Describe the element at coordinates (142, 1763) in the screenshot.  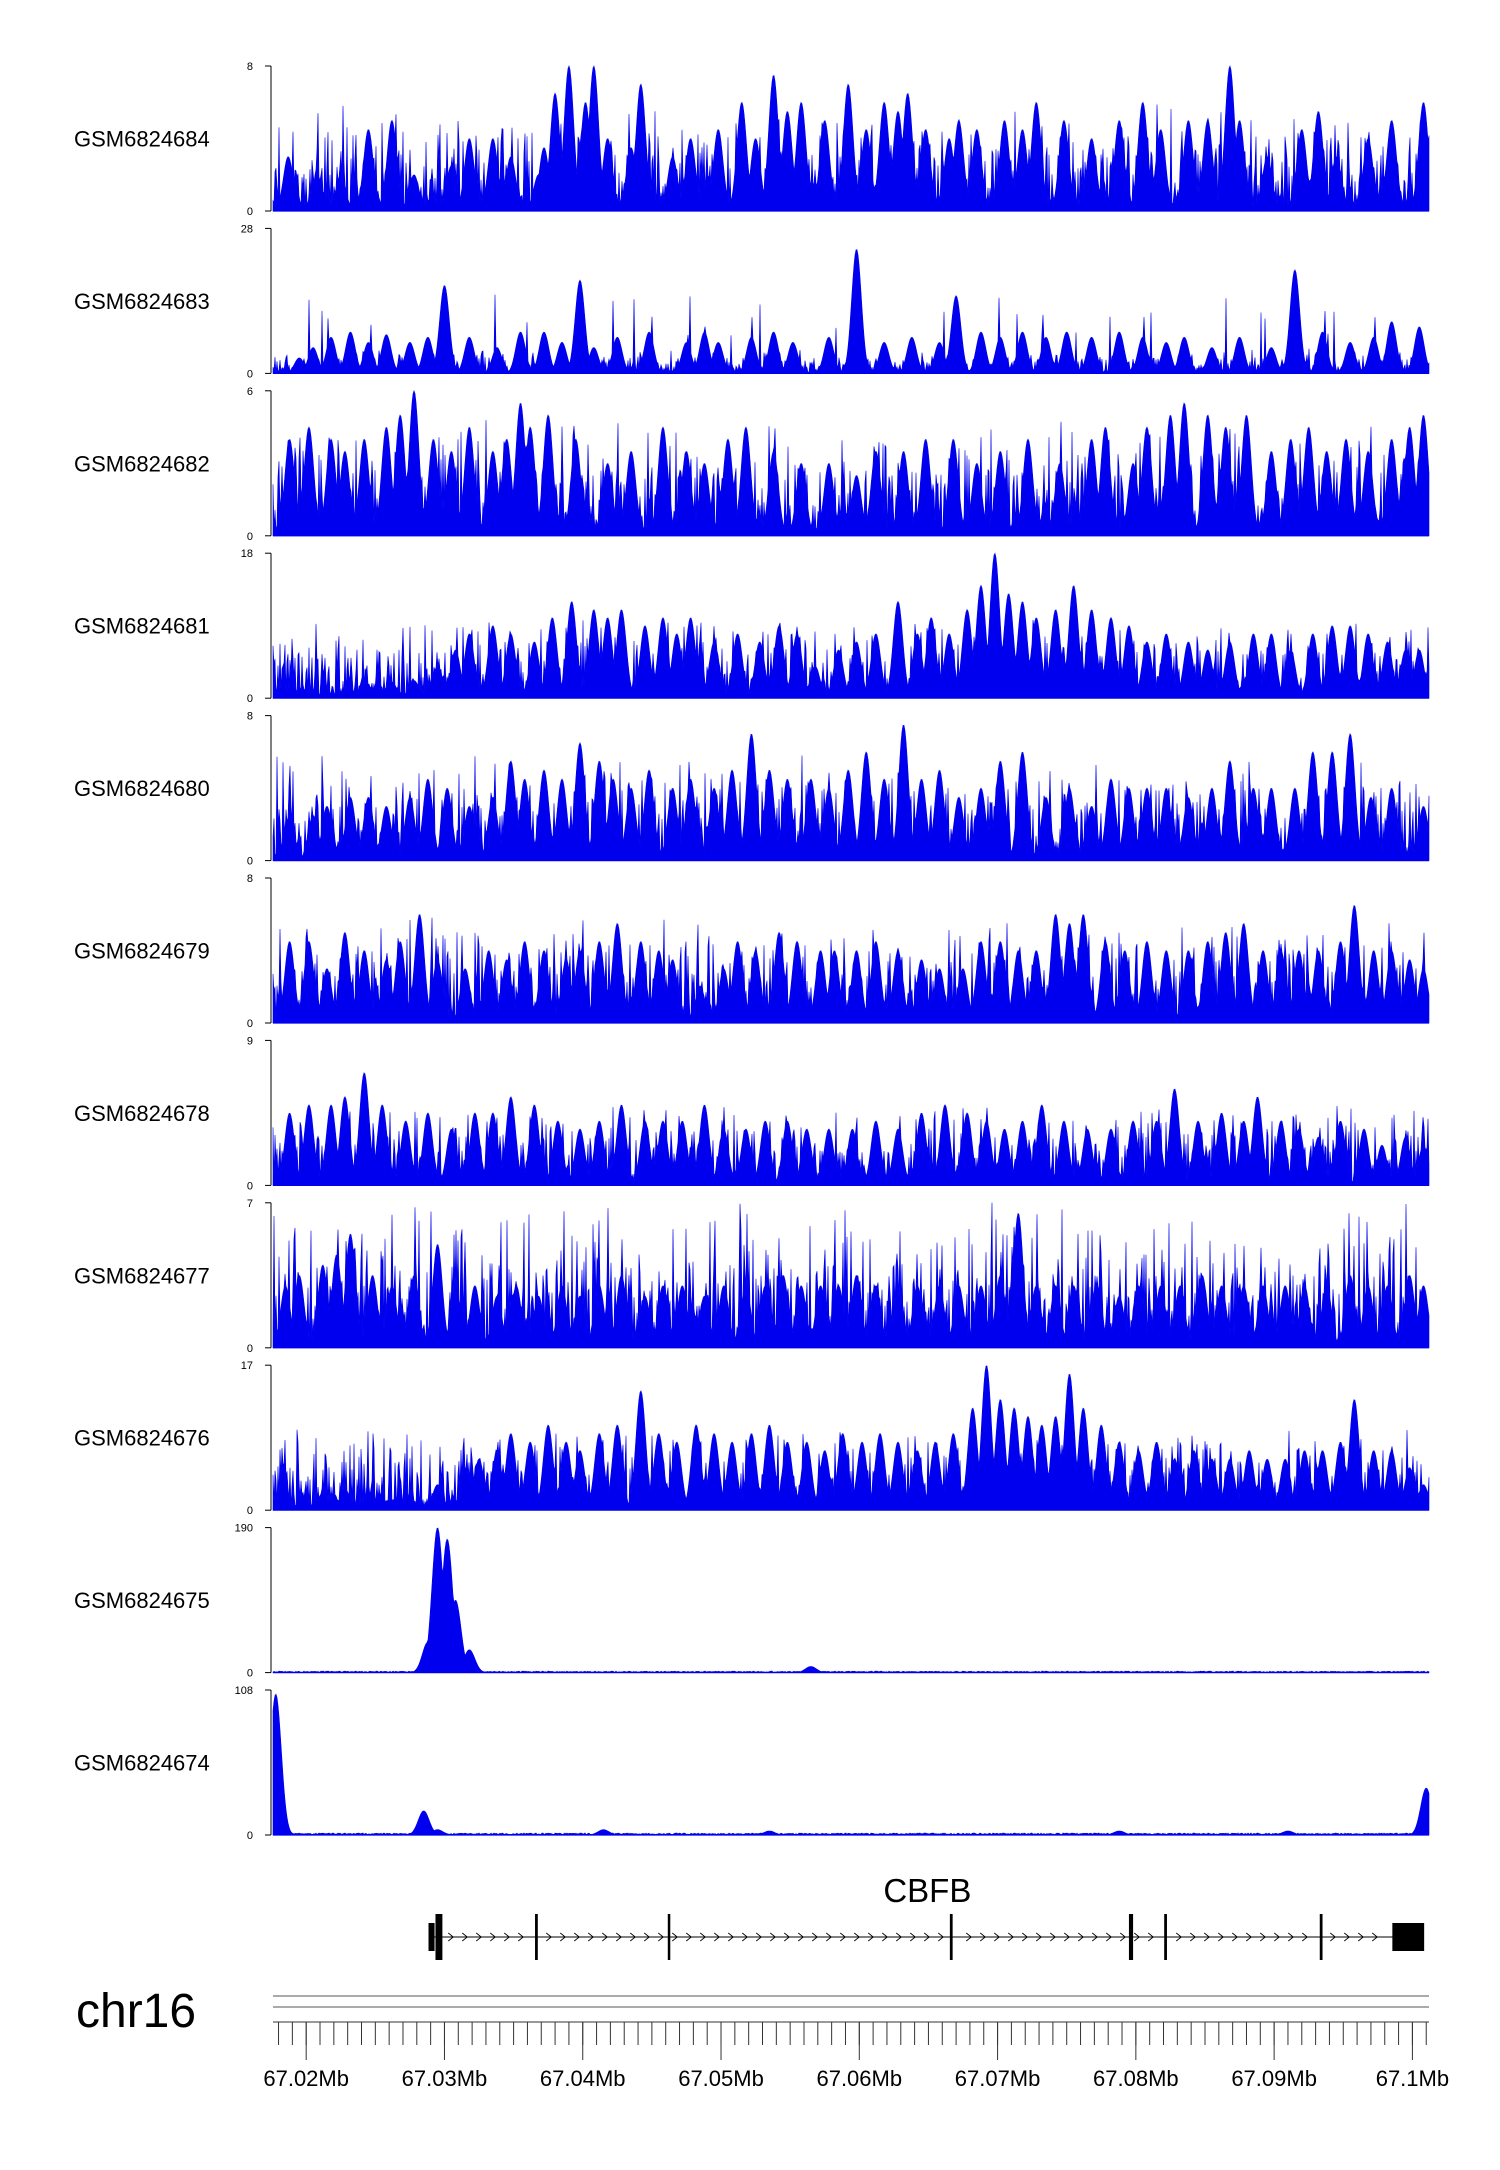
I see `track-label: GSM6824674` at that location.